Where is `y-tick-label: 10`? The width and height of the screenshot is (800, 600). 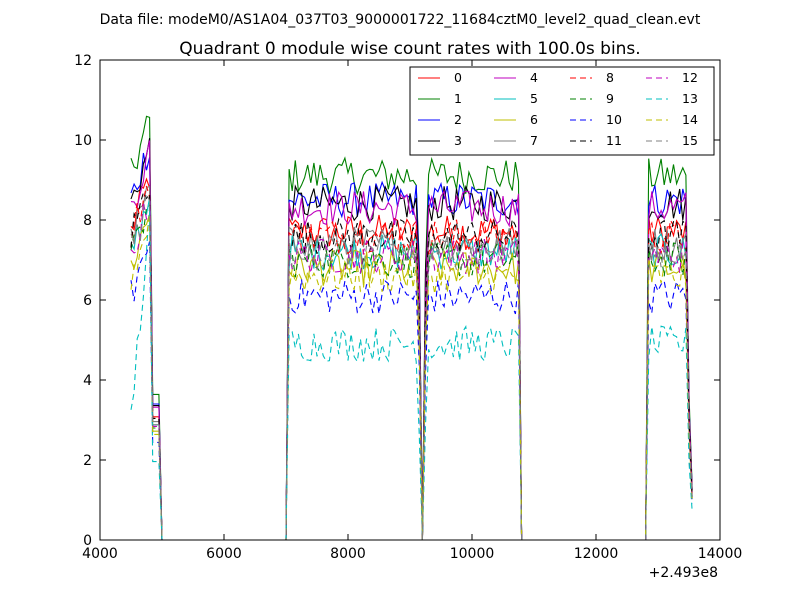 y-tick-label: 10 is located at coordinates (83, 141).